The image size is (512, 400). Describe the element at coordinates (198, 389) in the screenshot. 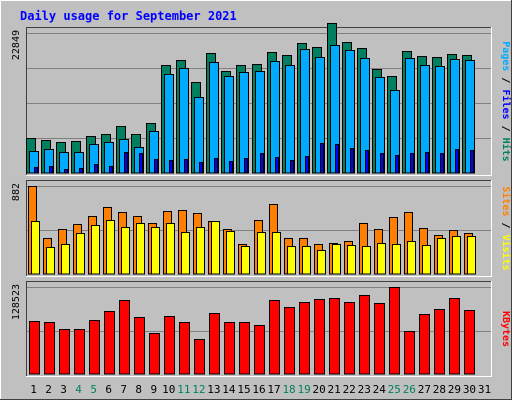

I see `x-tick-label-day-12: 12` at that location.